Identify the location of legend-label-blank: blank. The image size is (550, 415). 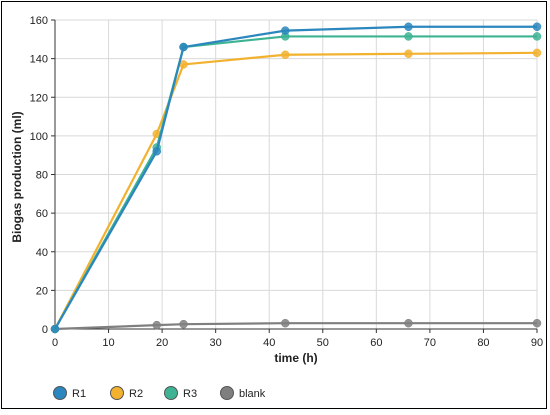
(252, 394).